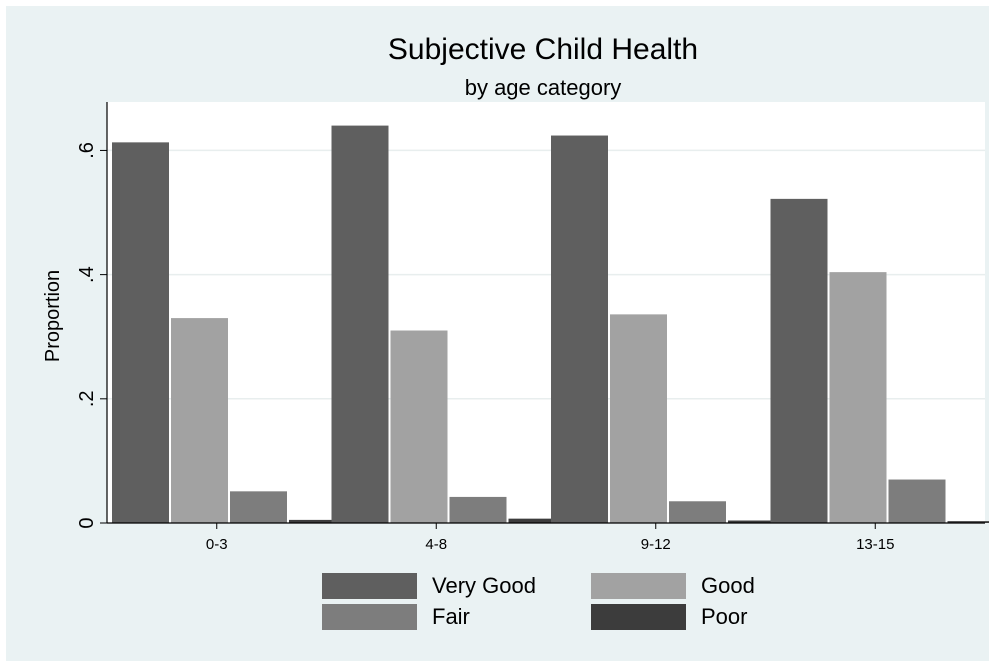 Image resolution: width=995 pixels, height=667 pixels. What do you see at coordinates (656, 544) in the screenshot?
I see `x-tick-label: 9-12` at bounding box center [656, 544].